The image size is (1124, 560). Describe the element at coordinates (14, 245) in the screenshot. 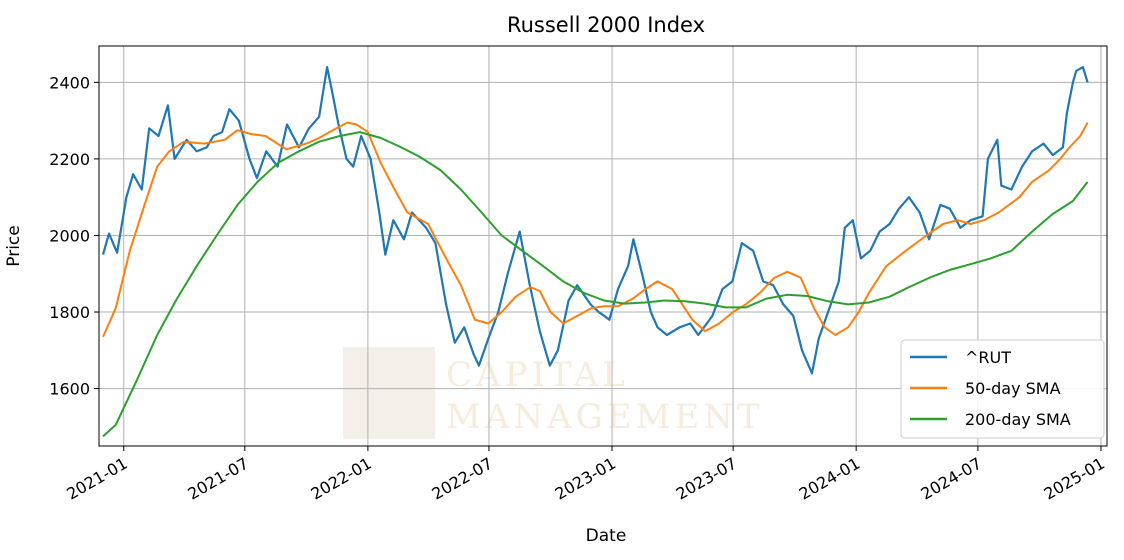

I see `y-axis-label: Price` at that location.